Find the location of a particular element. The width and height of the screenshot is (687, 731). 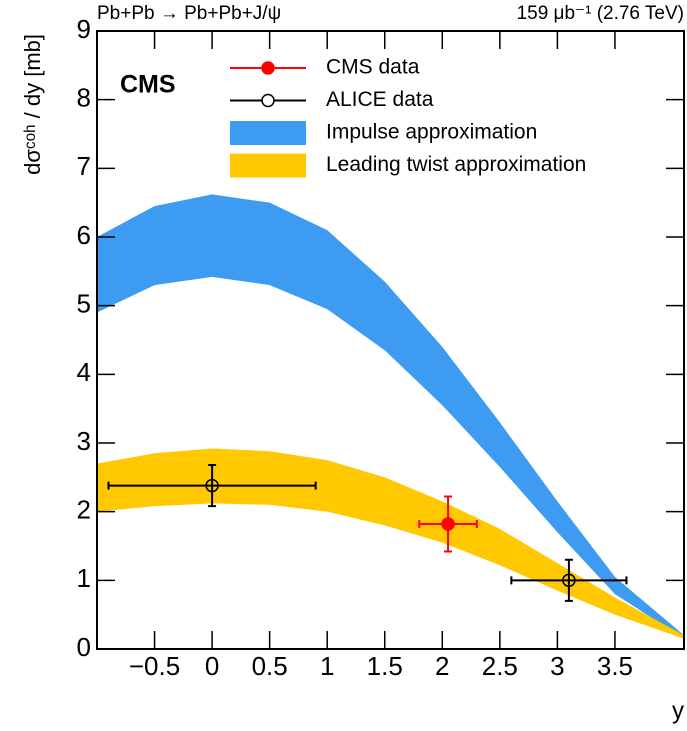

y-tick-label: 4 is located at coordinates (84, 372).